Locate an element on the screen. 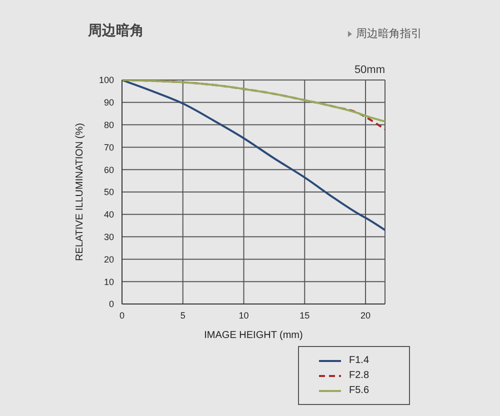  y-tick-label: 0 is located at coordinates (111, 304).